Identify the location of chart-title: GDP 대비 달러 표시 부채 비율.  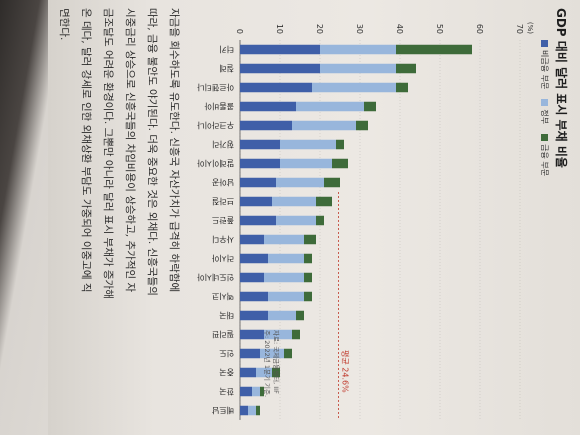
(561, 88).